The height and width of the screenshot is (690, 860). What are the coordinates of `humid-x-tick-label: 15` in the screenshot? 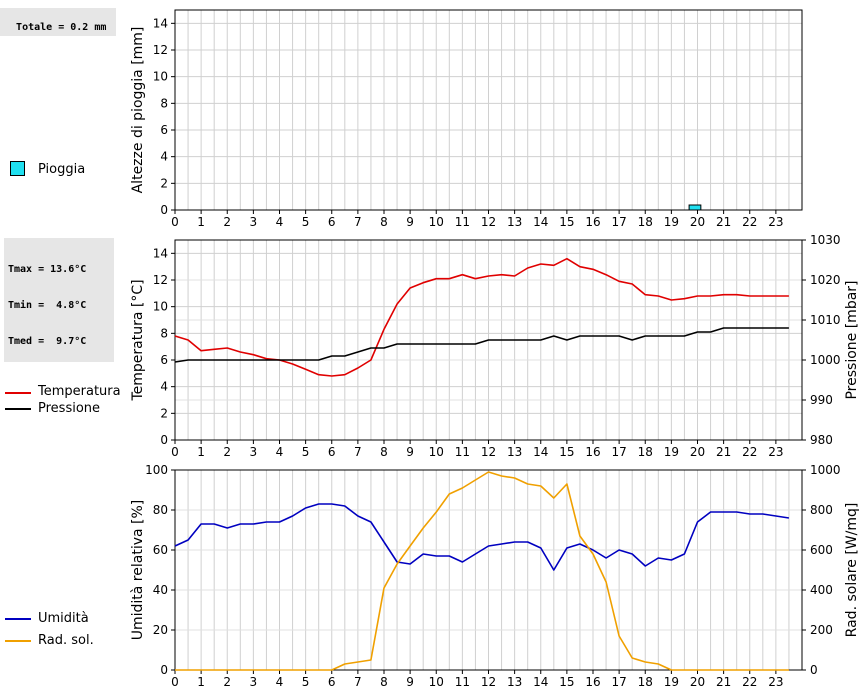 It's located at (566, 682).